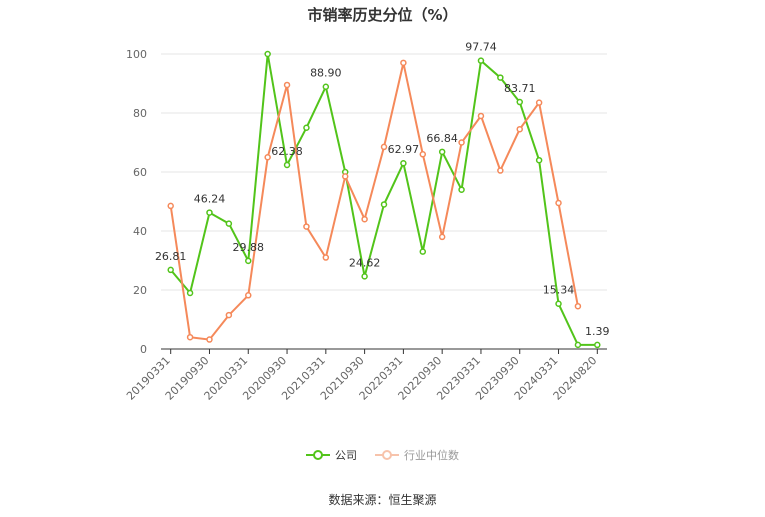 Image resolution: width=765 pixels, height=517 pixels. What do you see at coordinates (559, 290) in the screenshot?
I see `data-label: 15.34` at bounding box center [559, 290].